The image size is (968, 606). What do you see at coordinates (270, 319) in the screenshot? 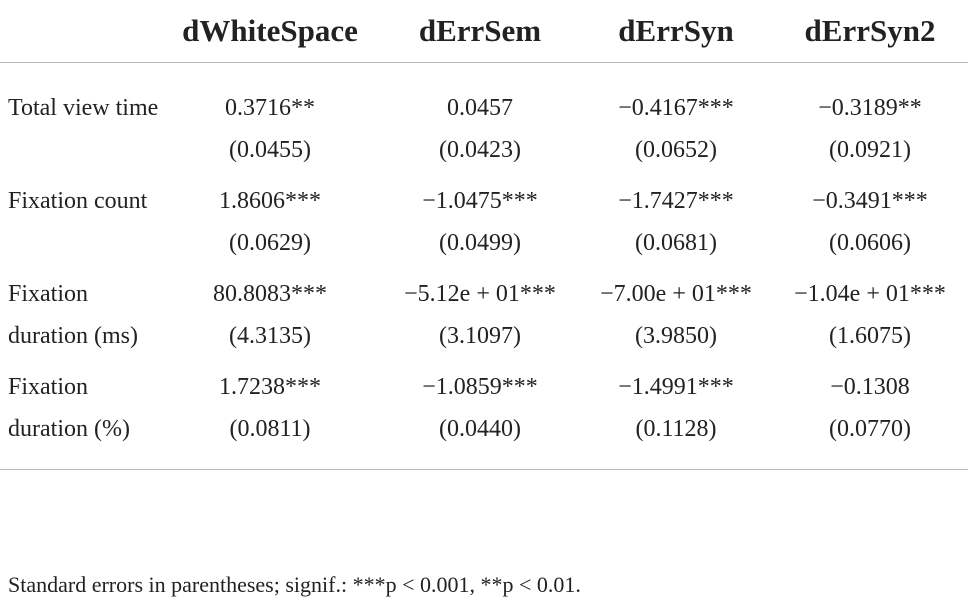
I see `table-cell: 80.8083*** (4.3135)` at bounding box center [270, 319].